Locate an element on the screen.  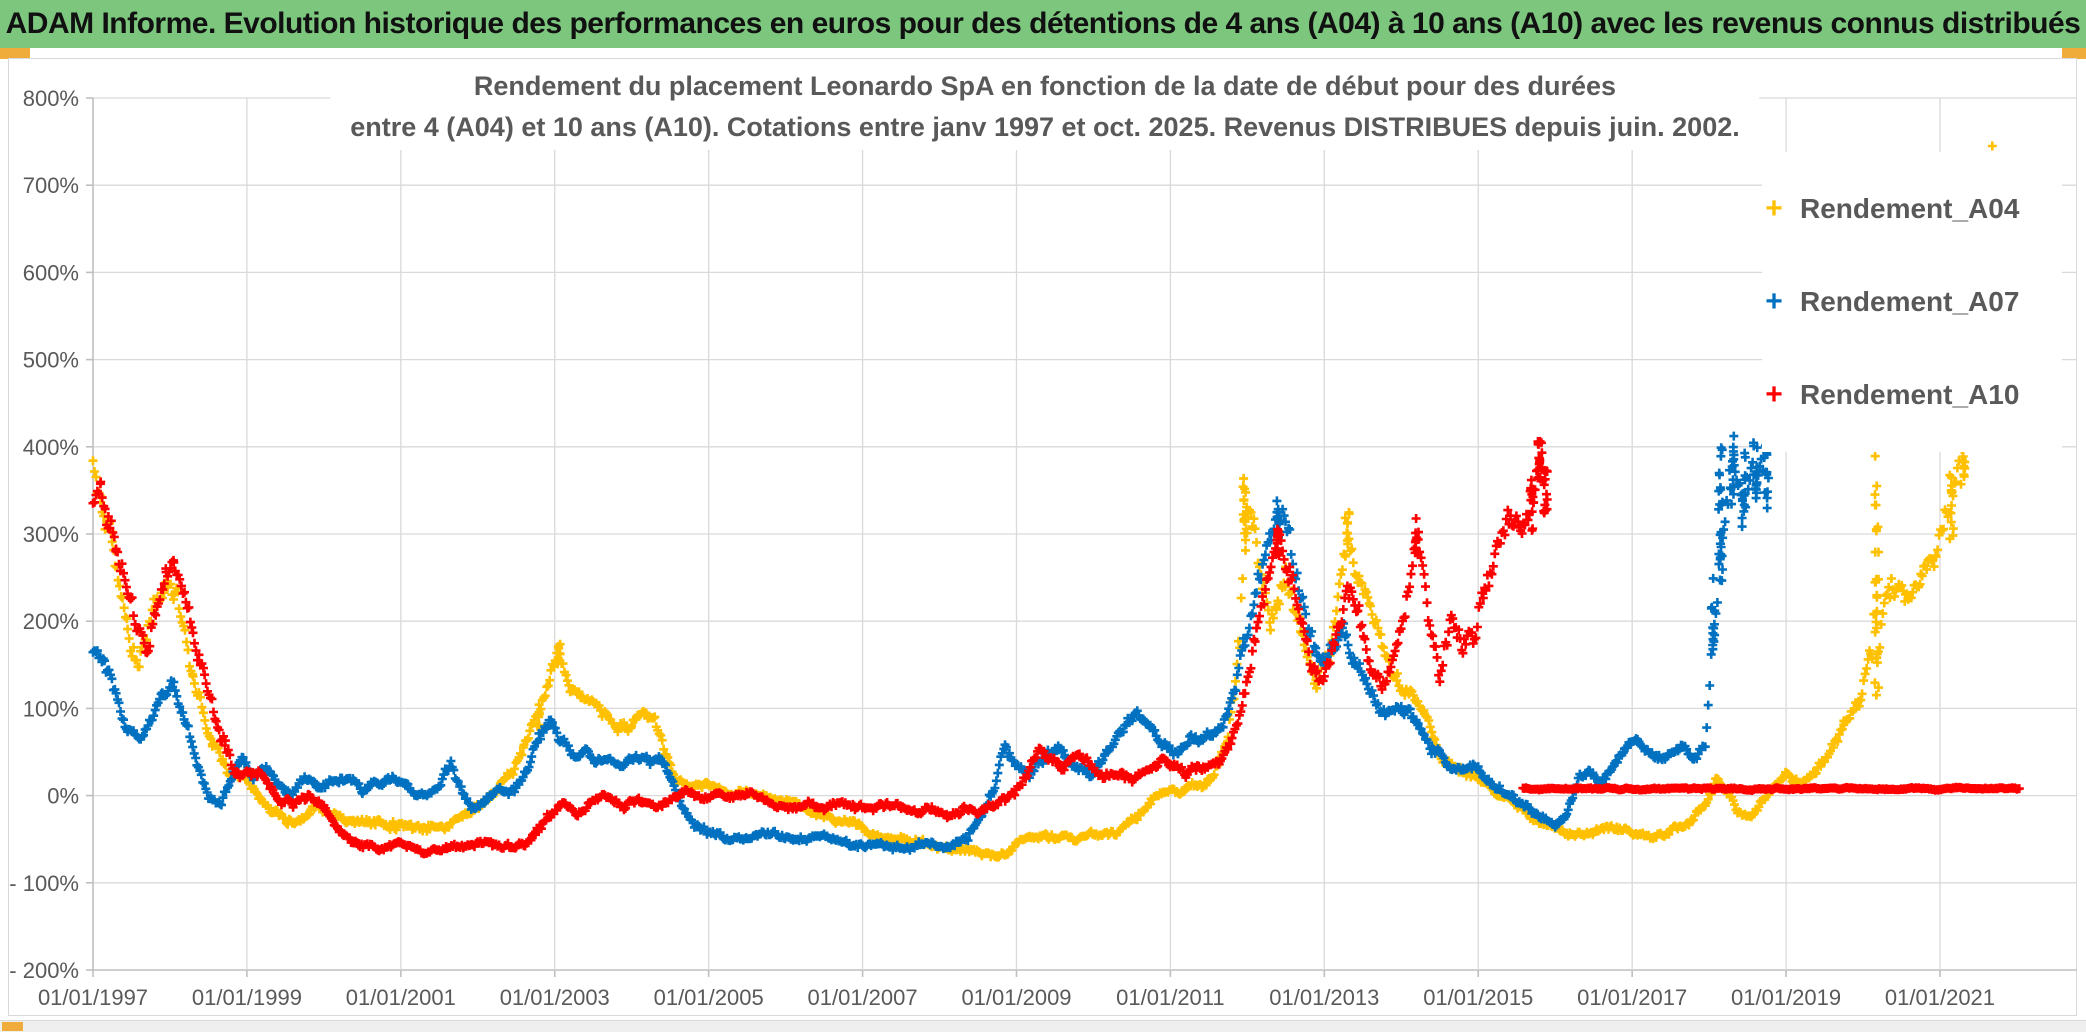
legend-label: Rendement_A04 is located at coordinates (1910, 208).